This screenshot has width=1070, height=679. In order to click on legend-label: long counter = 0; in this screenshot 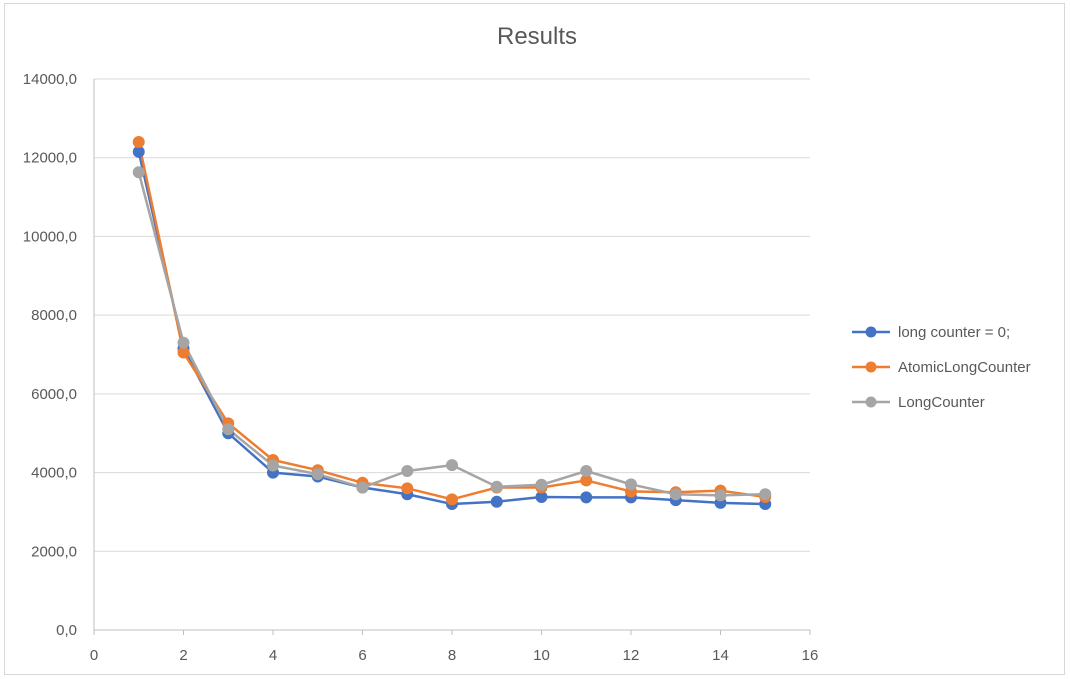, I will do `click(954, 332)`.